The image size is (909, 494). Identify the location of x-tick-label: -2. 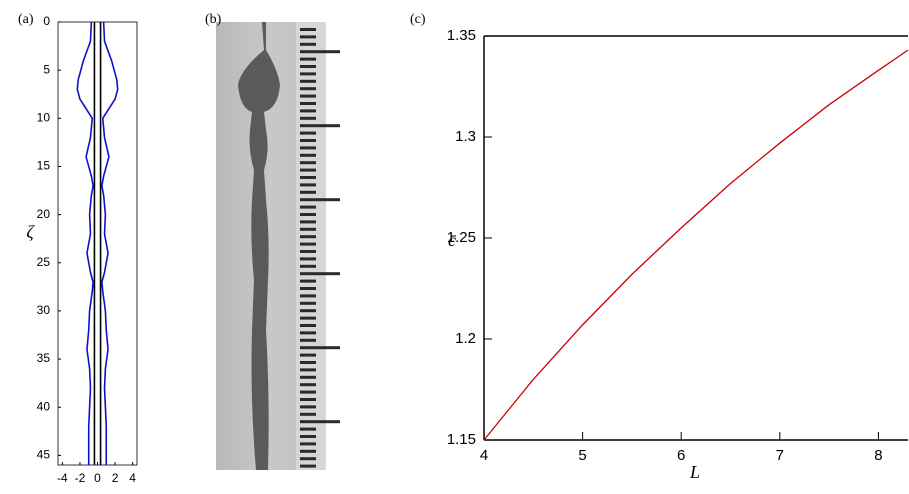
(80, 478).